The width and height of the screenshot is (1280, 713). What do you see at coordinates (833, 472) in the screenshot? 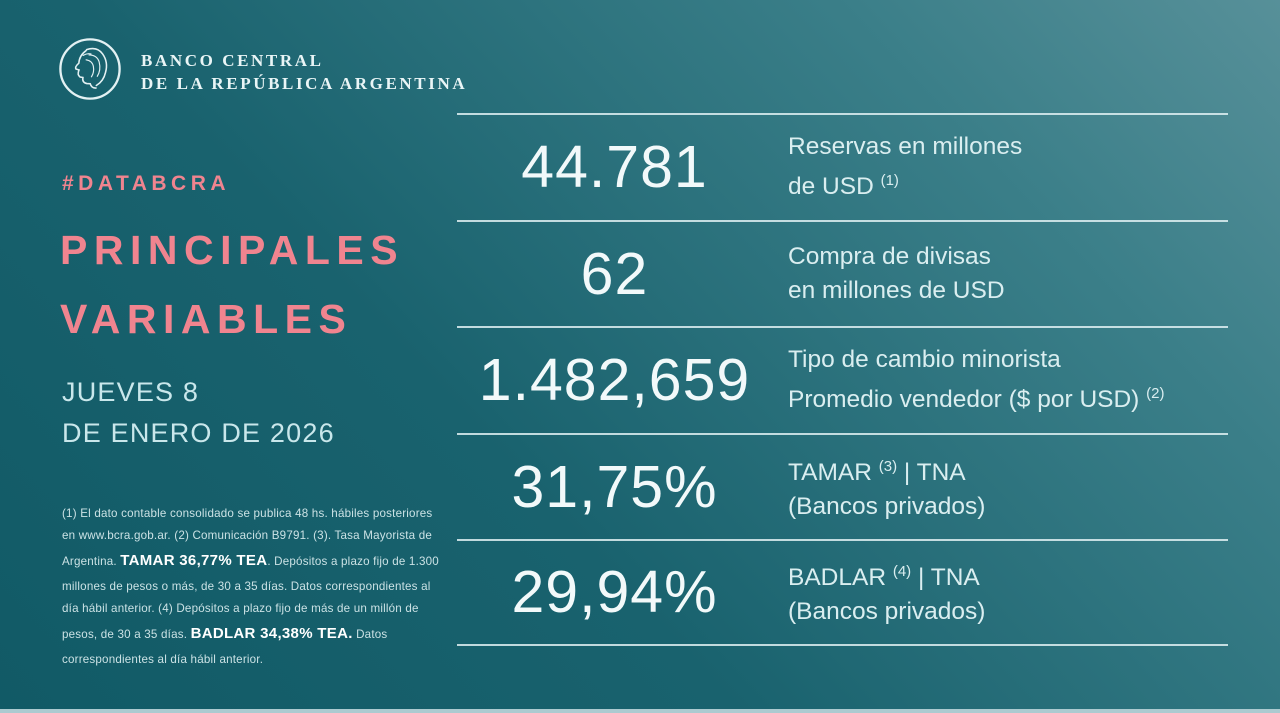
I see `label-line1: TAMAR` at bounding box center [833, 472].